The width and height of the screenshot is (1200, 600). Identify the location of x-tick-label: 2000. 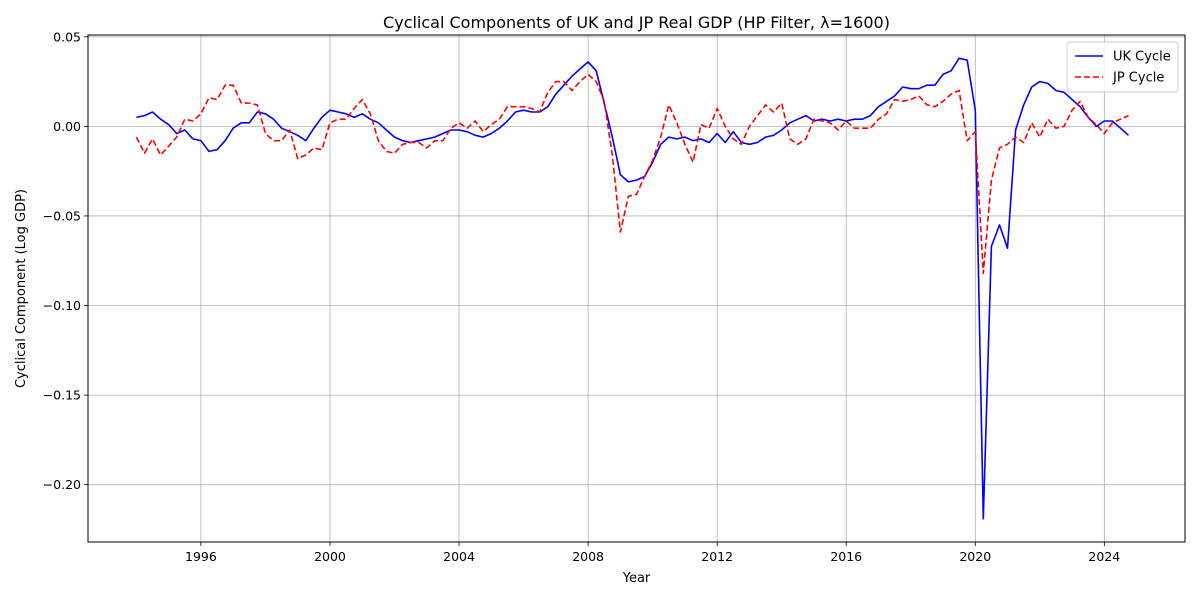
(330, 556).